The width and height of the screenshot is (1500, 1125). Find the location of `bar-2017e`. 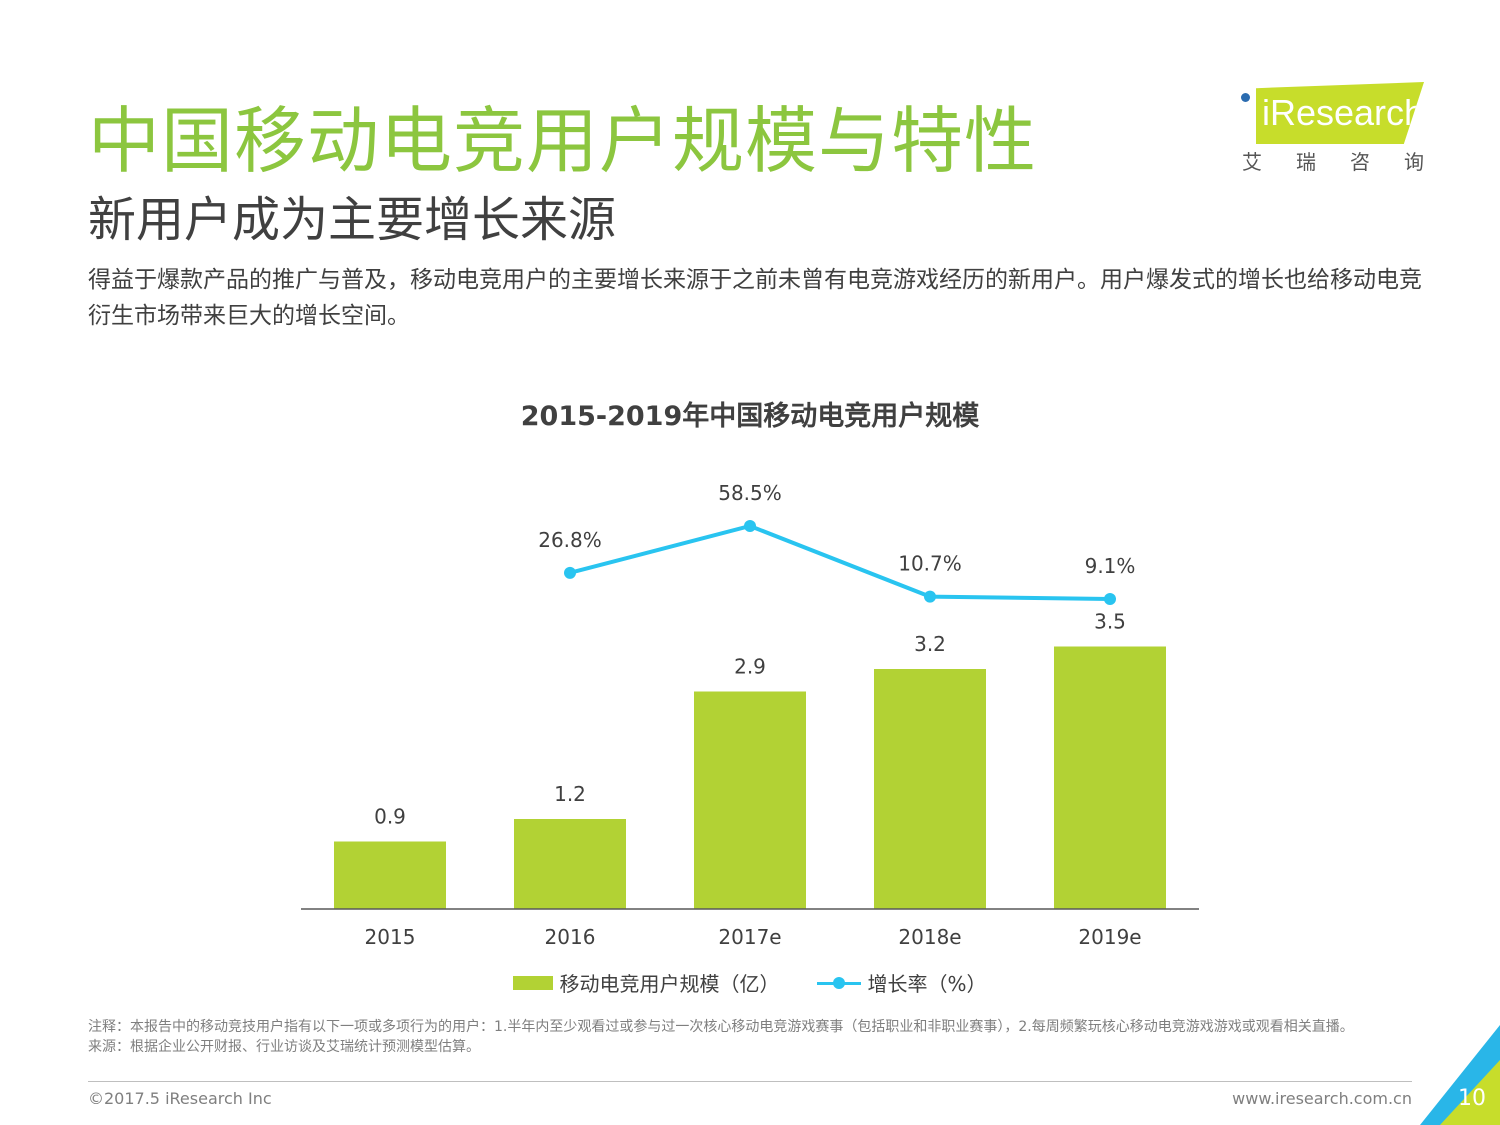

bar-2017e is located at coordinates (750, 800).